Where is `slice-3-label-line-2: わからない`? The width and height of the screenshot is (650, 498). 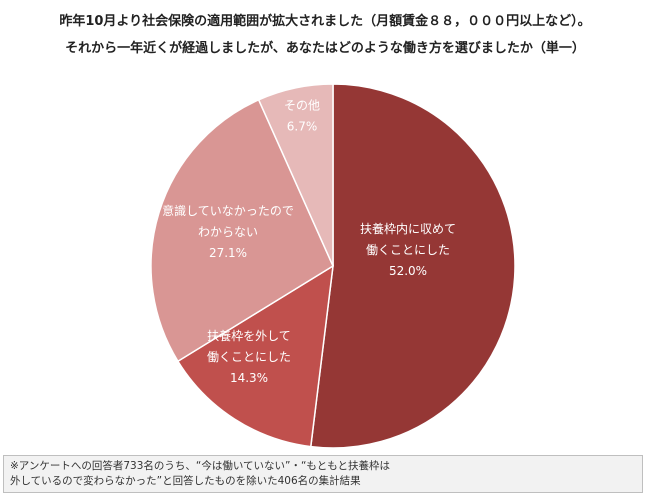 slice-3-label-line-2: わからない is located at coordinates (228, 232).